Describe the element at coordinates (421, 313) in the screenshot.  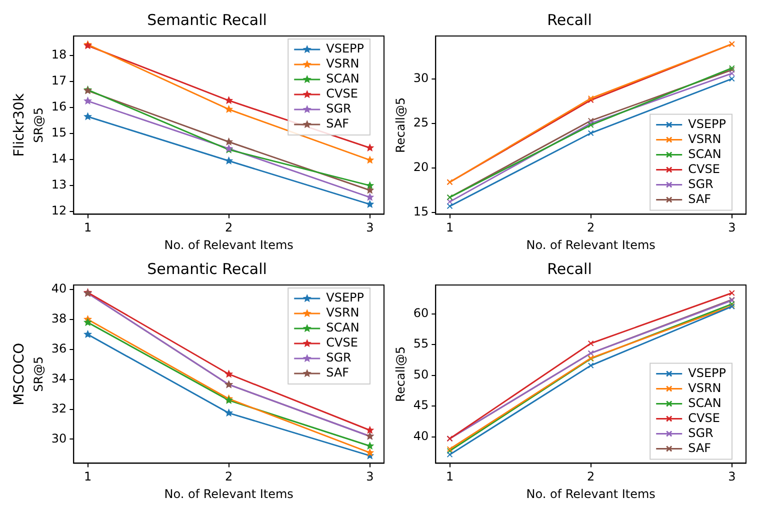
I see `y-tick-label: 60` at that location.